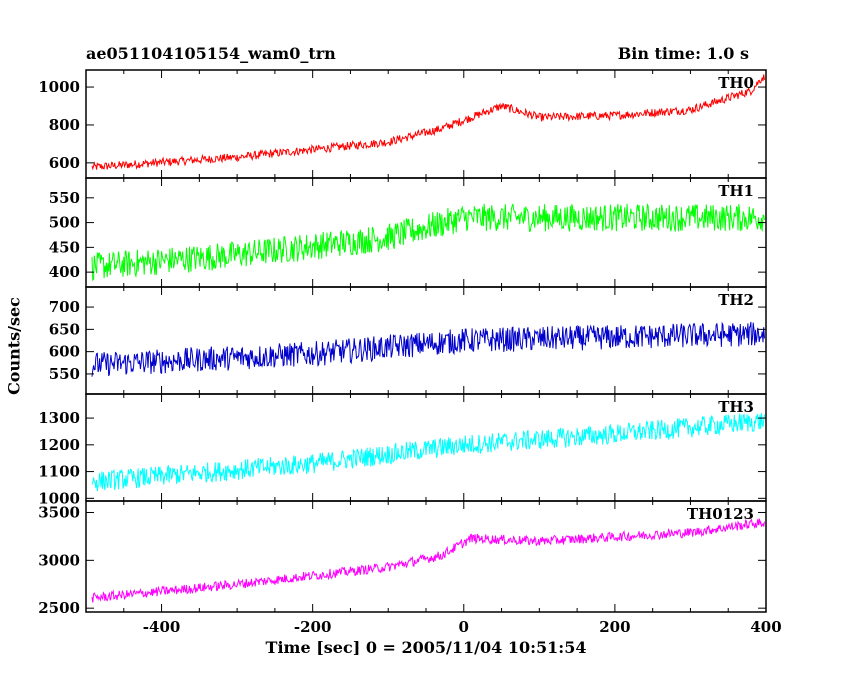 The image size is (850, 680). What do you see at coordinates (720, 514) in the screenshot?
I see `panel-label-th0123: TH0123` at bounding box center [720, 514].